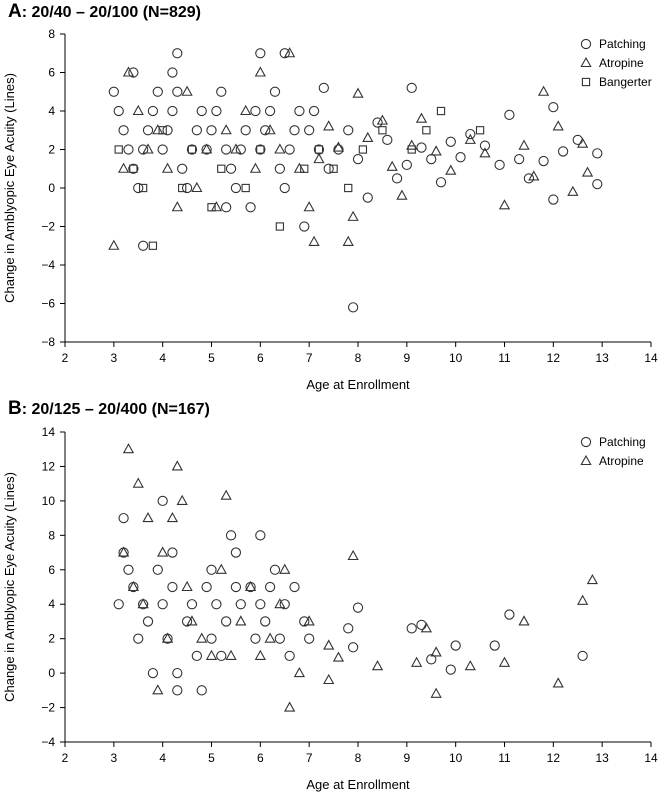 Image resolution: width=661 pixels, height=798 pixels. Describe the element at coordinates (48, 742) in the screenshot. I see `panel-b-y-tick-label: −4` at that location.